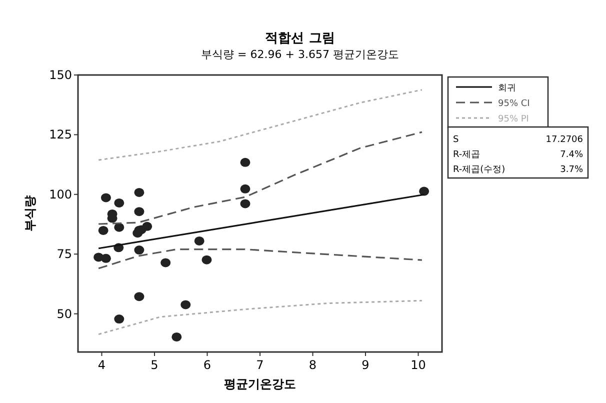 This screenshot has height=403, width=606. I want to click on x-tick-label: 8, so click(312, 365).